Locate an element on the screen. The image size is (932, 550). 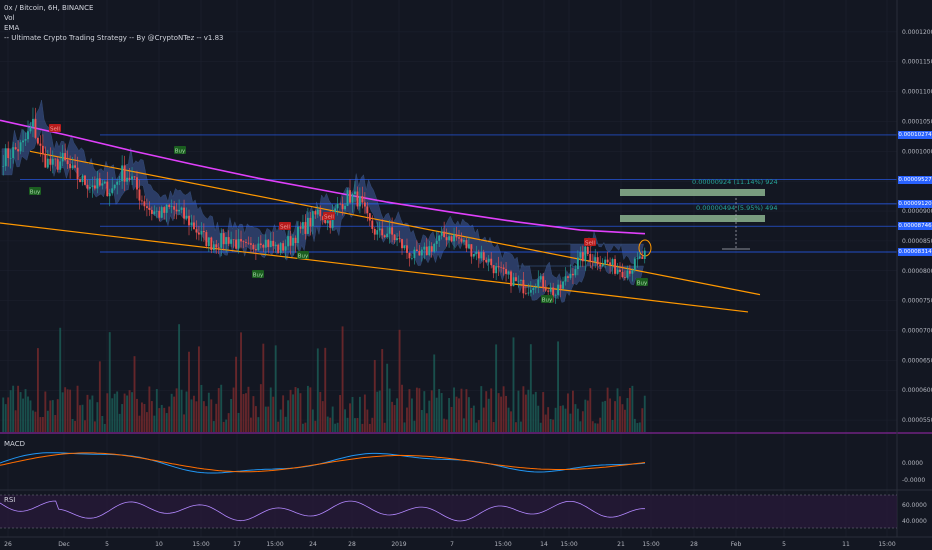
macd-tick: 0.0000 is located at coordinates (912, 463).